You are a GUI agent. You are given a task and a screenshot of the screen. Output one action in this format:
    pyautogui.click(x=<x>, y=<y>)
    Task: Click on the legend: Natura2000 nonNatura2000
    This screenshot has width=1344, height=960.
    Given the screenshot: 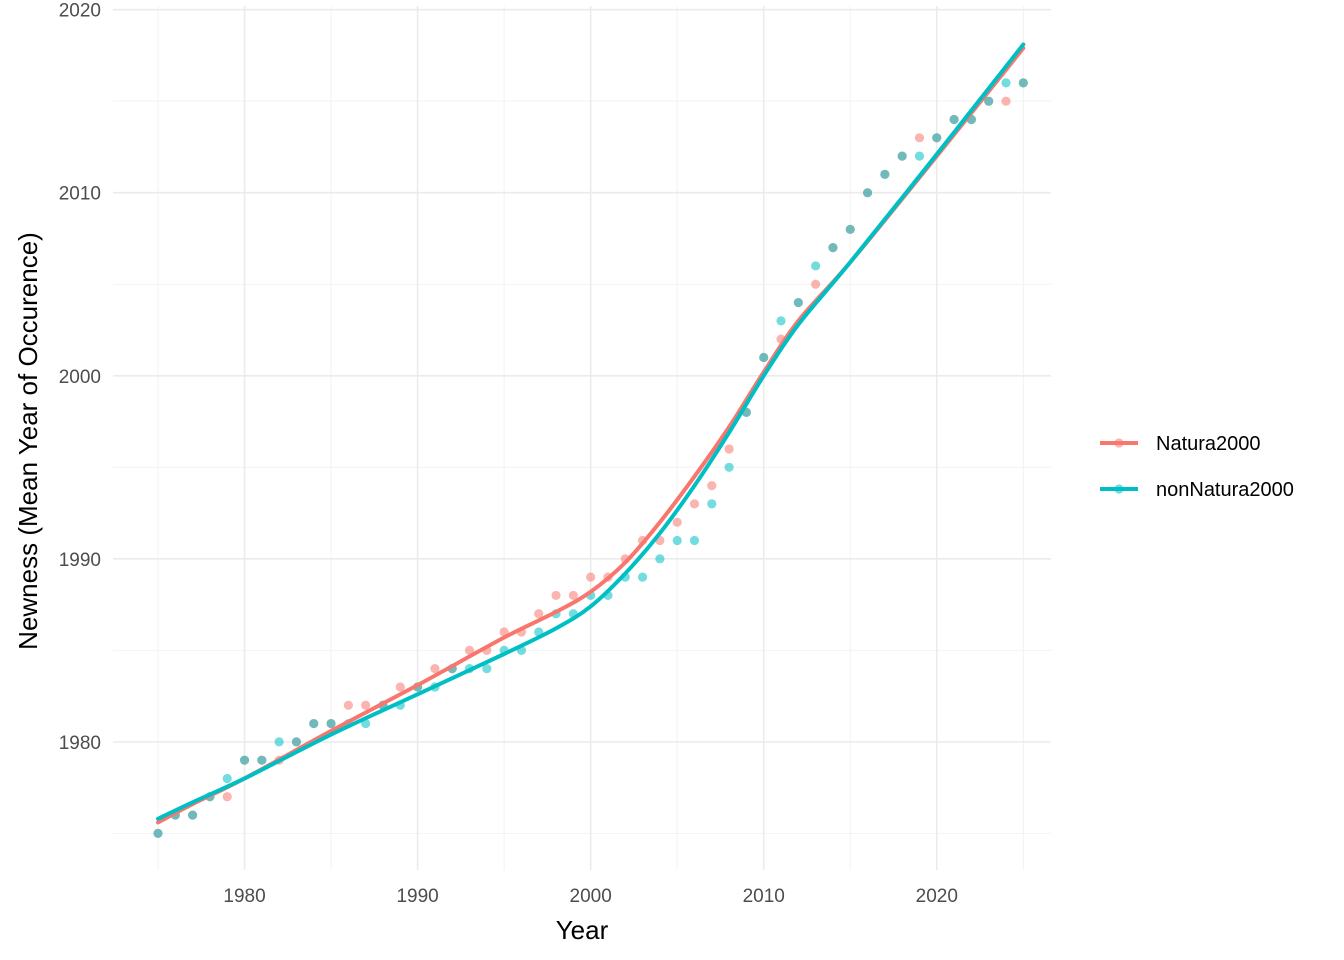 What is the action you would take?
    pyautogui.click(x=1197, y=467)
    